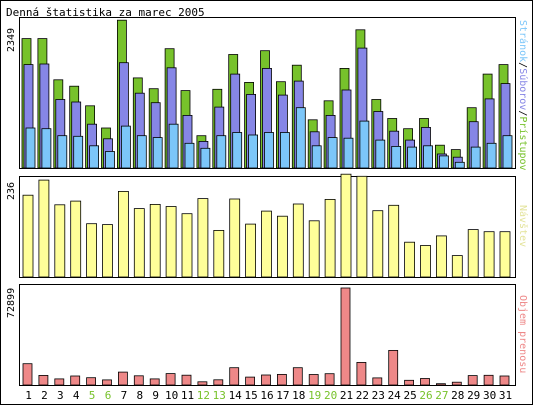  I want to click on panel2-legend: Návštev, so click(523, 226).